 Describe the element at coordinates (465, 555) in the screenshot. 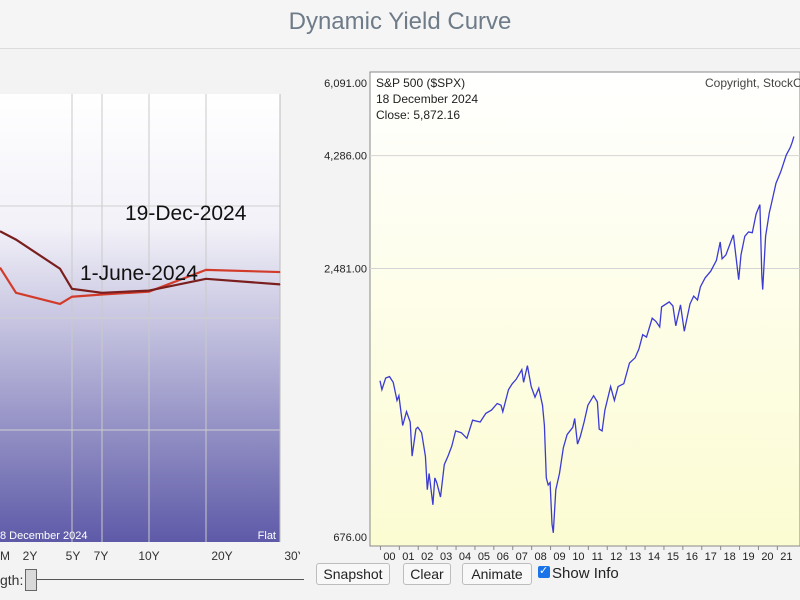

I see `spx-x-tick: 04` at that location.